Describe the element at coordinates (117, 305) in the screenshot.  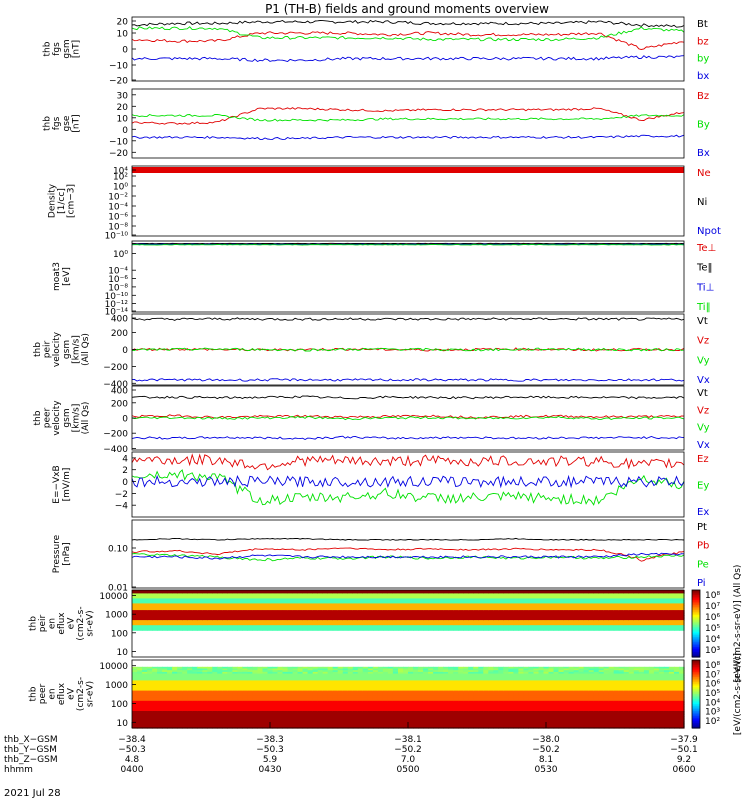
I see `y-tick-label: 10⁻¹²` at that location.